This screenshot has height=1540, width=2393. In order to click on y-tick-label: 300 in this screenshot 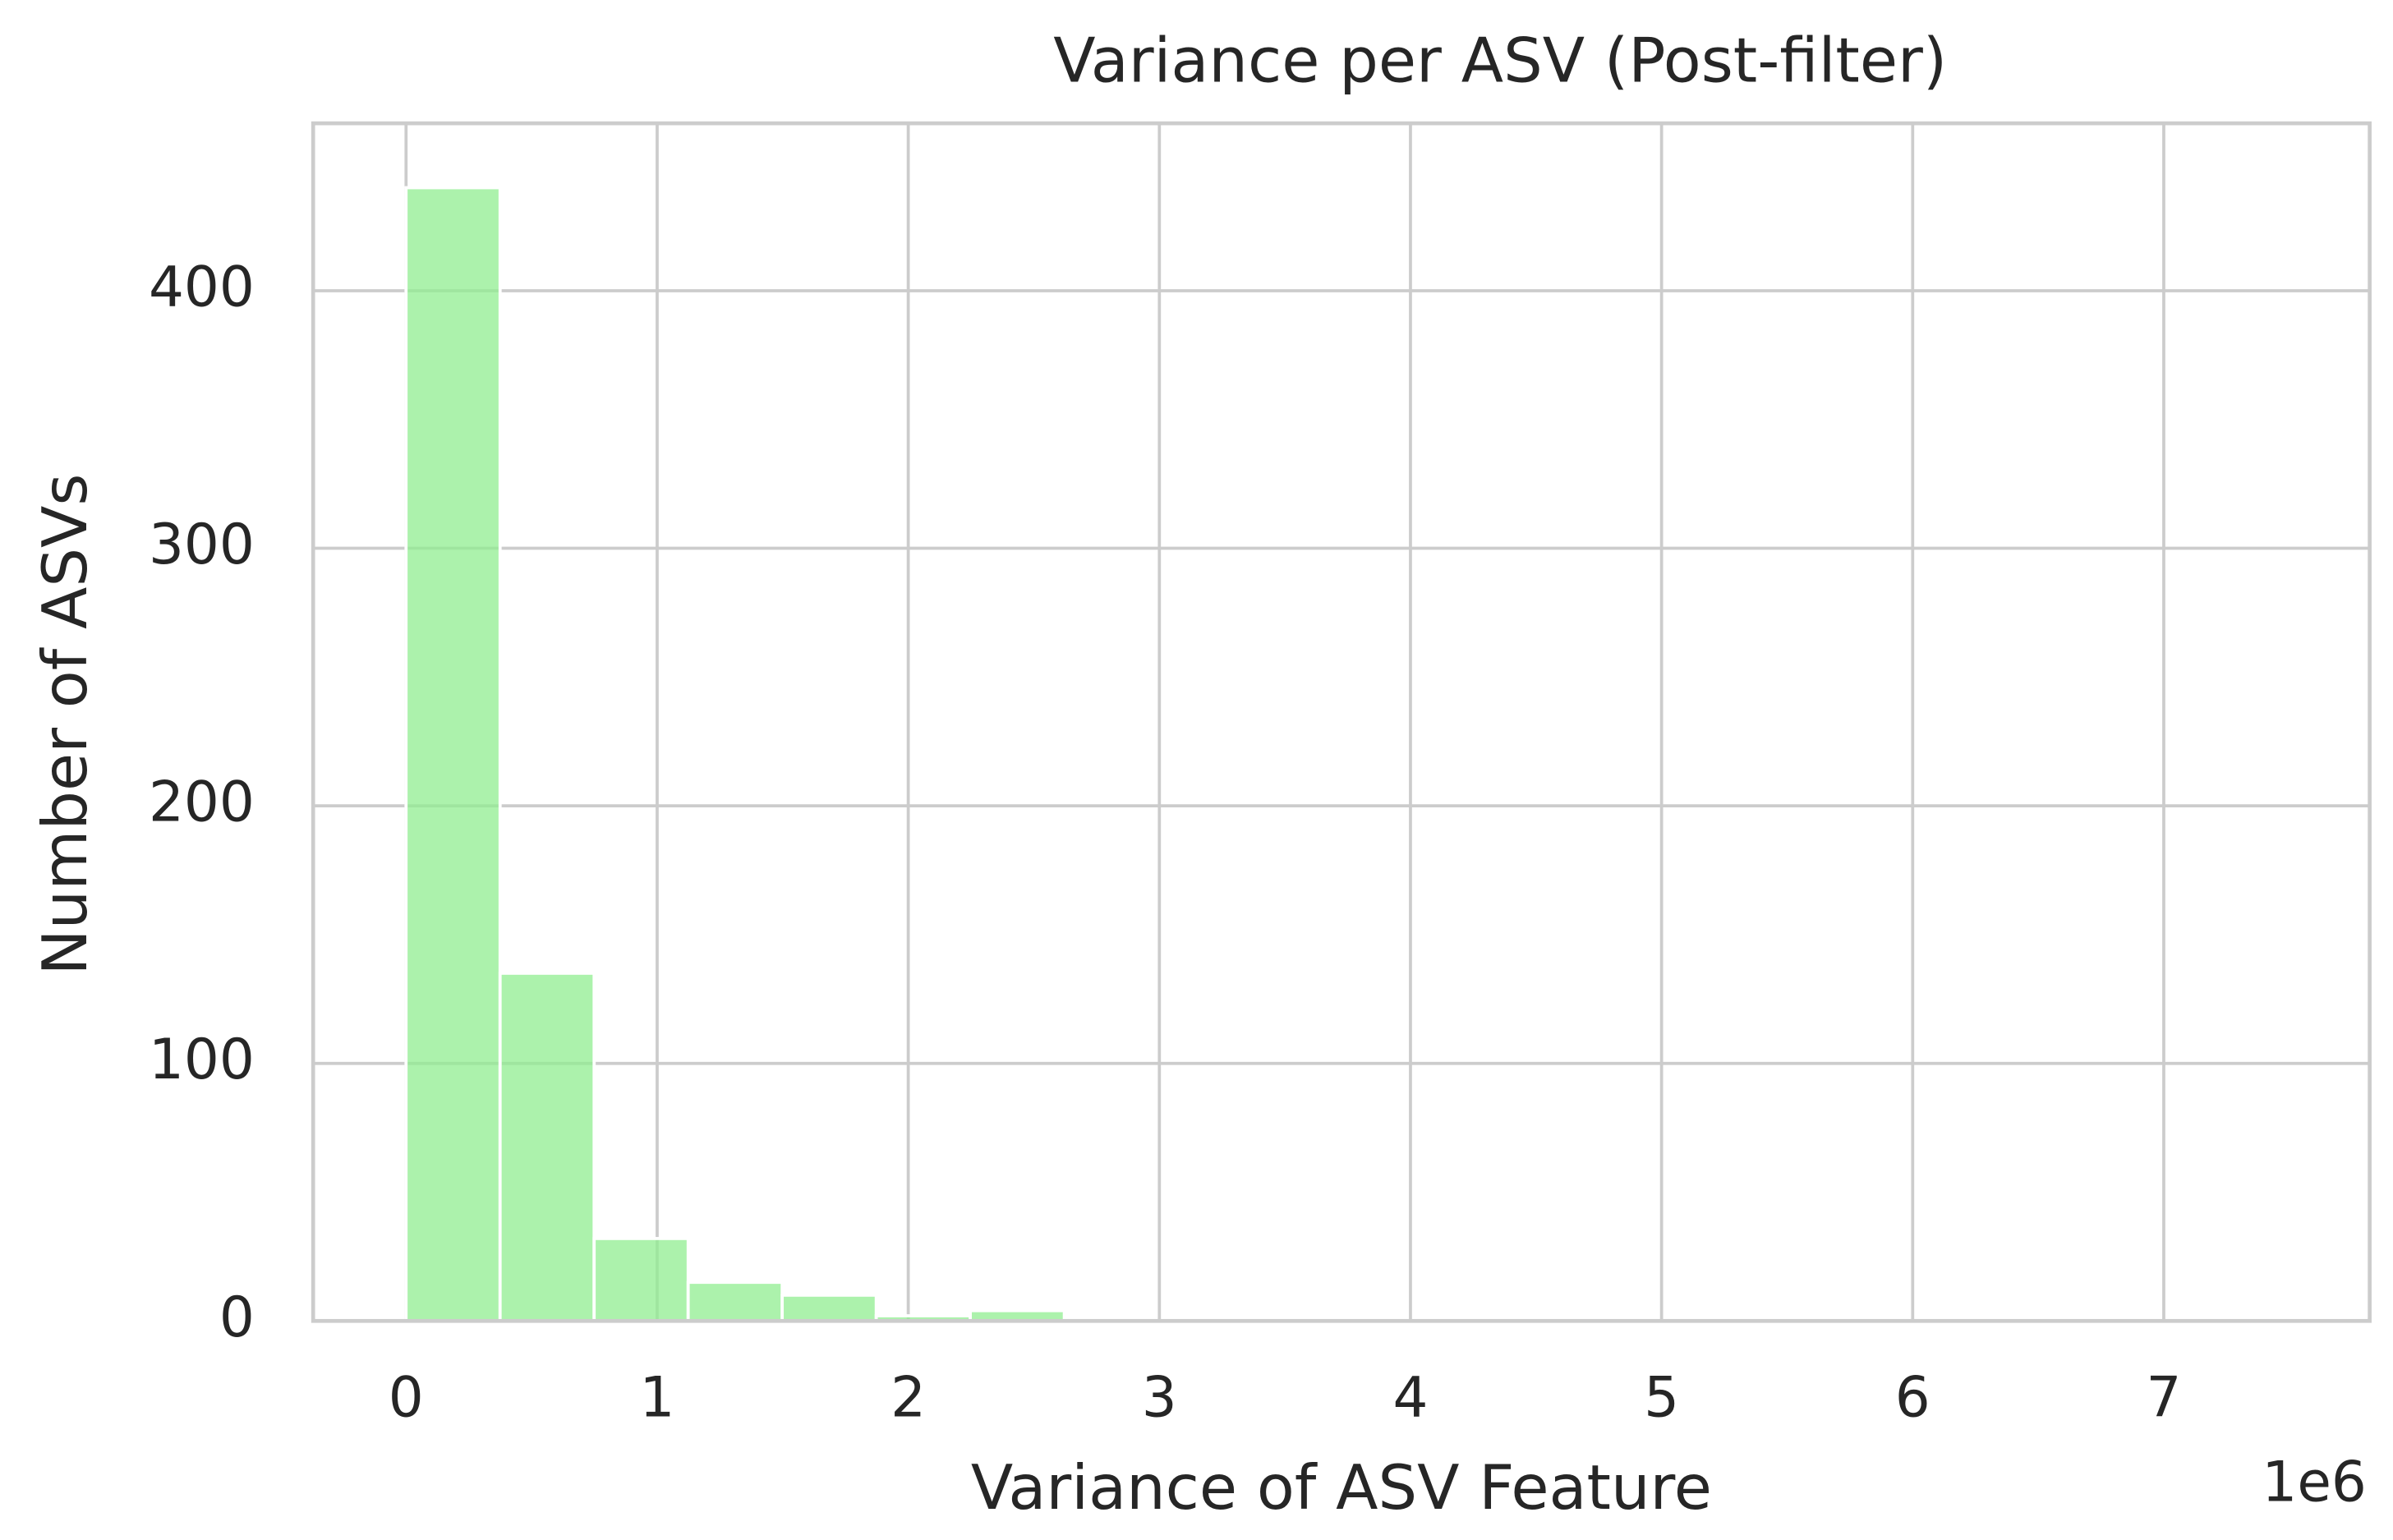, I will do `click(202, 544)`.